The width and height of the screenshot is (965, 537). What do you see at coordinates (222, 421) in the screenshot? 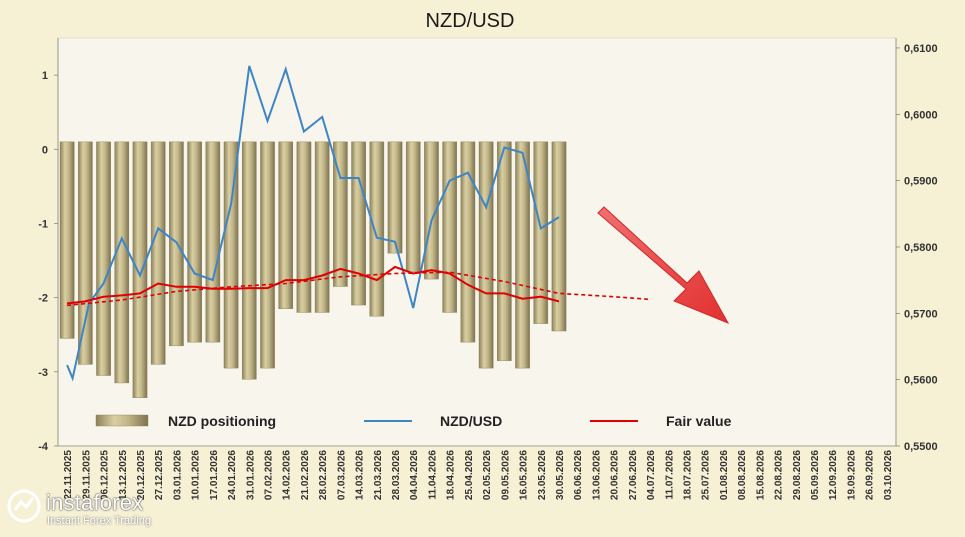
I see `legend-label: NZD positioning` at bounding box center [222, 421].